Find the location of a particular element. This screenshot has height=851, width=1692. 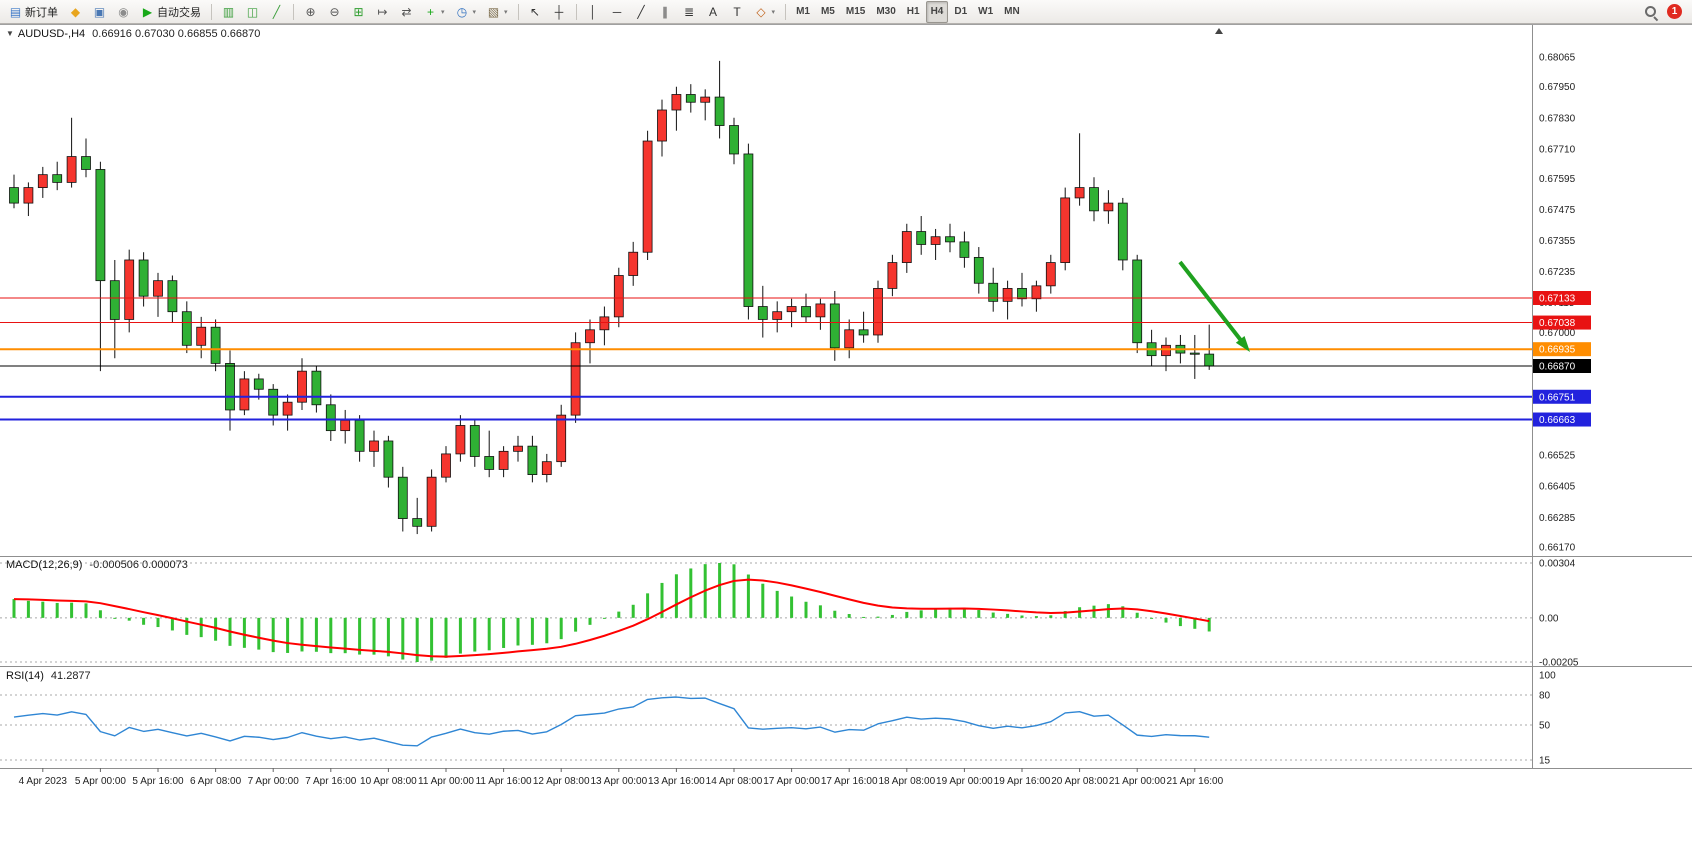

timeframe-h4-label: H4 is located at coordinates (937, 11).